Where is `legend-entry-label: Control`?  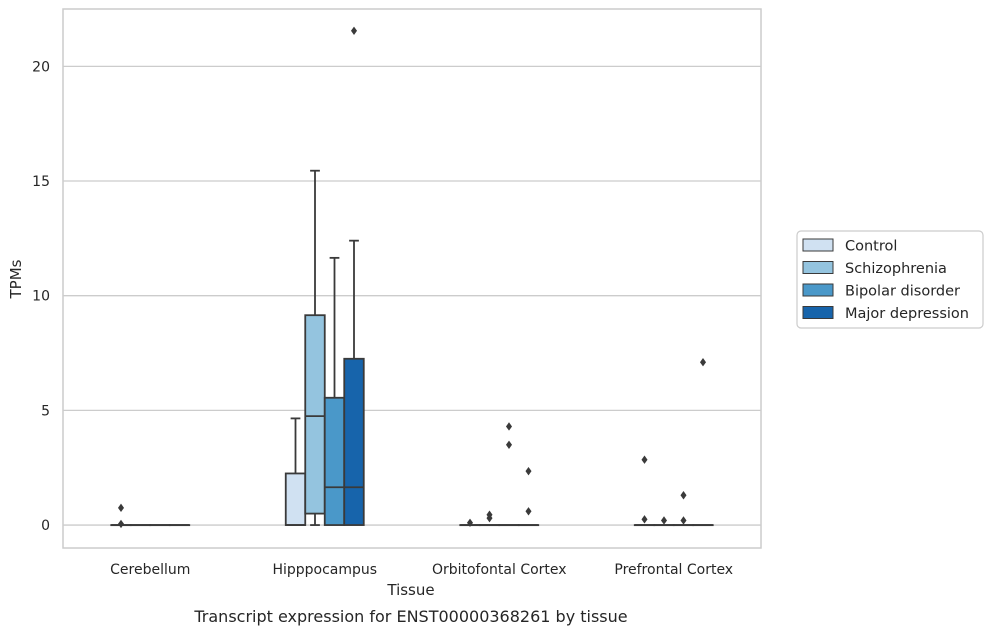
legend-entry-label: Control is located at coordinates (871, 247).